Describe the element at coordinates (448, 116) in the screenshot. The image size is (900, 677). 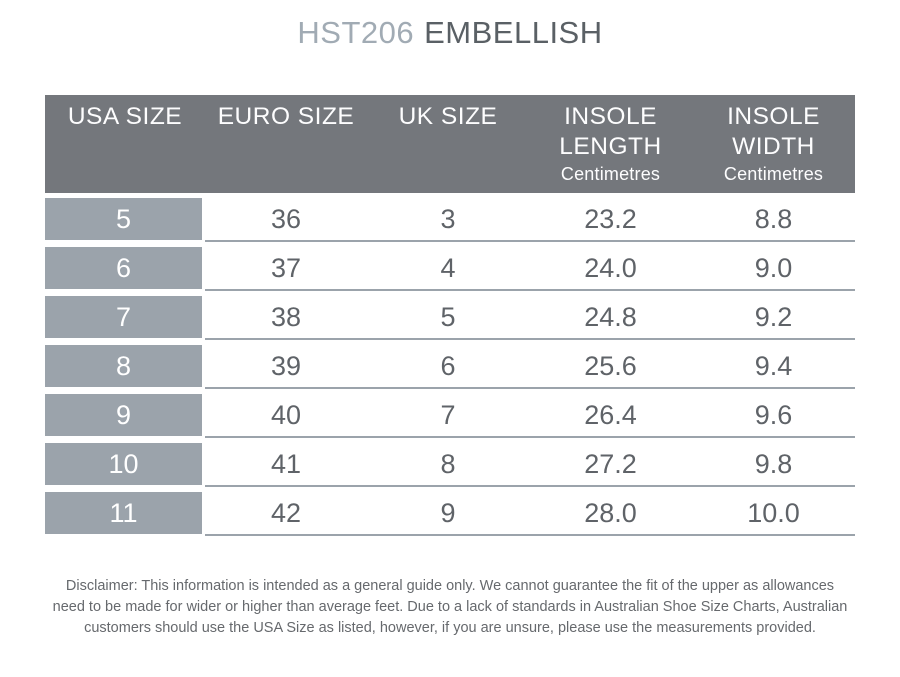
I see `column-header-label: UK SIZE` at that location.